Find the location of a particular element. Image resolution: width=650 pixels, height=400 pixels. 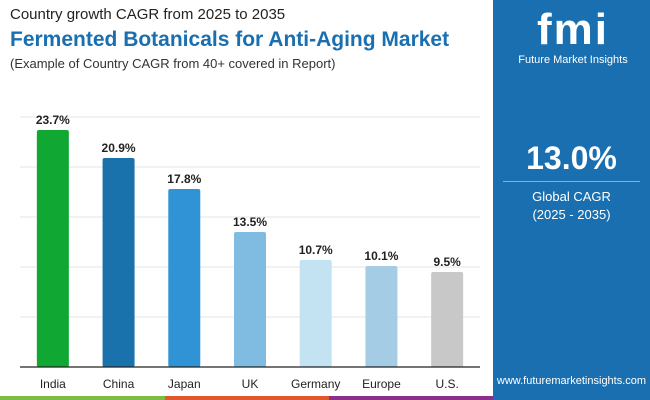

data-label: 10.7% is located at coordinates (316, 250).